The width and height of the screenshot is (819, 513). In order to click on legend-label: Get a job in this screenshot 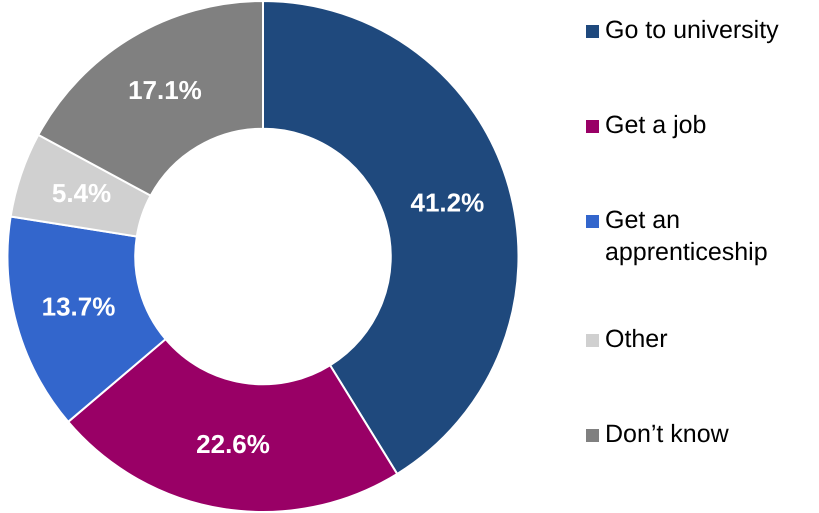, I will do `click(655, 126)`.